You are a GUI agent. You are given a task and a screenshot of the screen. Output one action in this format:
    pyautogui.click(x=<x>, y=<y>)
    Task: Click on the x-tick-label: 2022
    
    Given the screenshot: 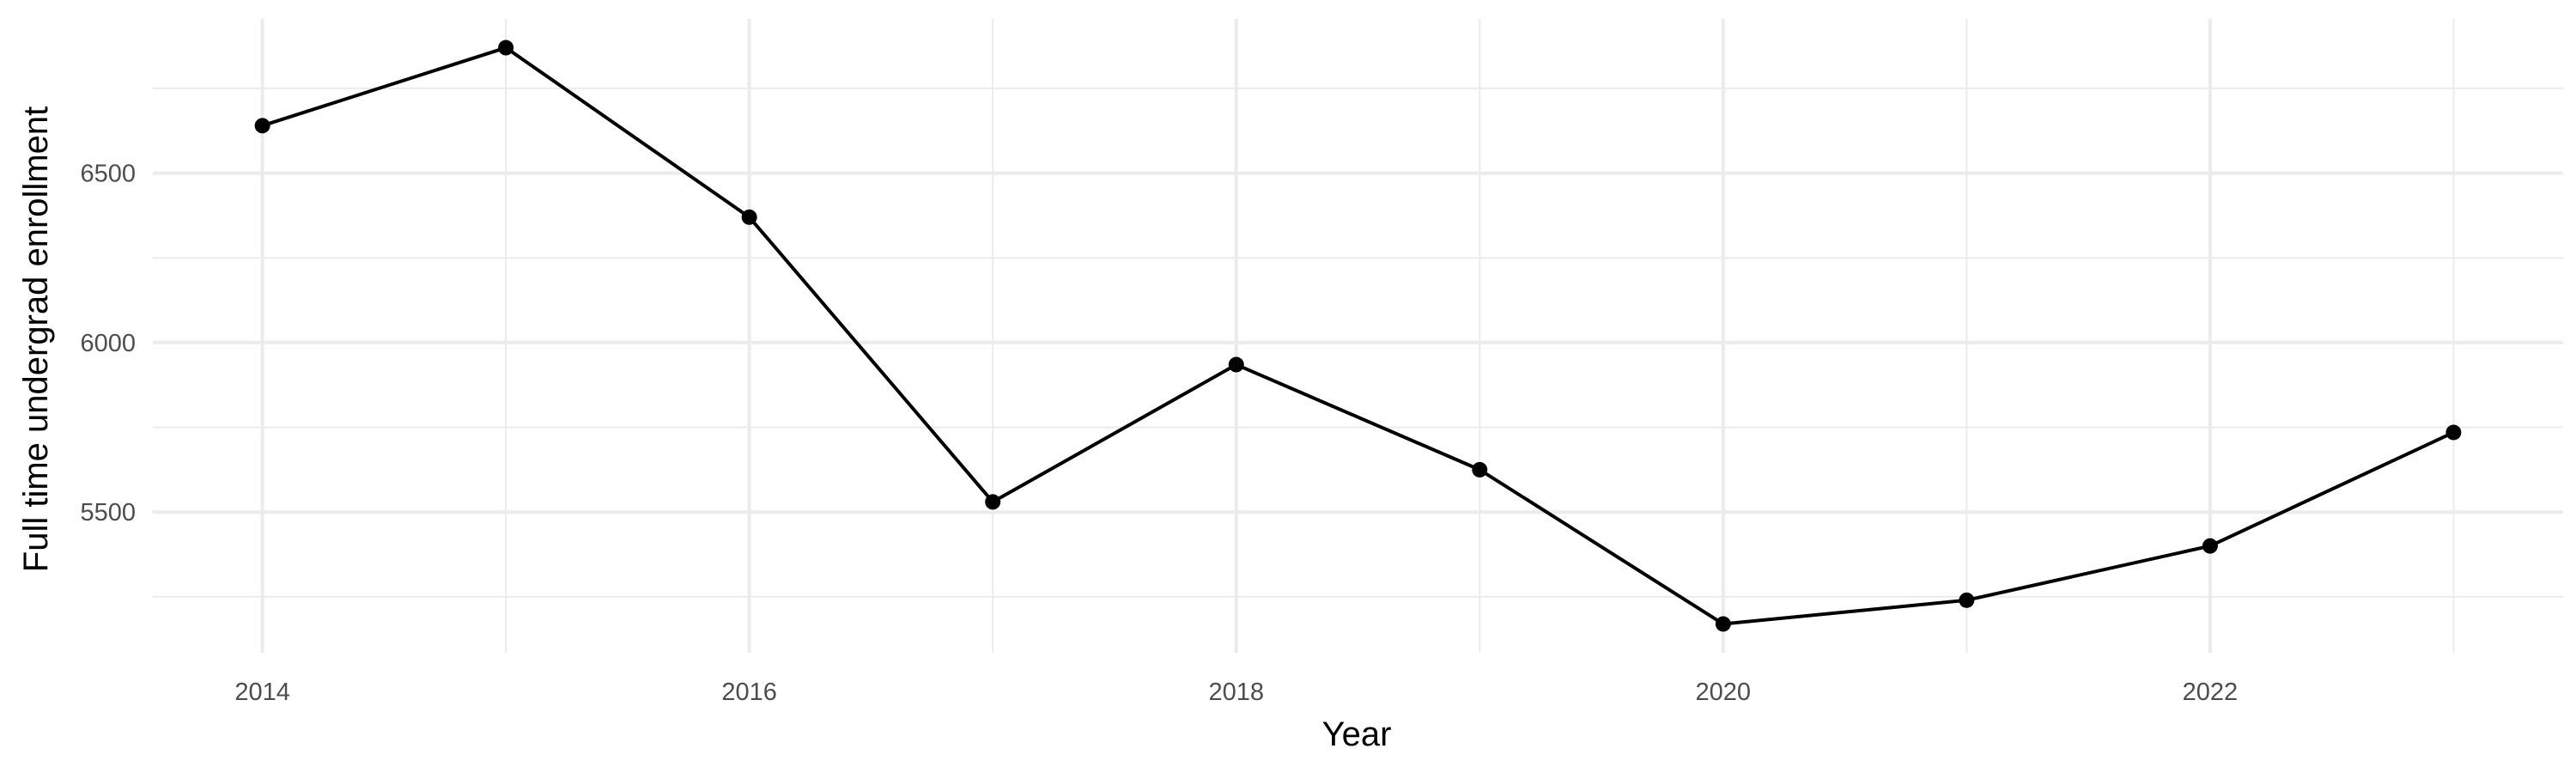 What is the action you would take?
    pyautogui.click(x=2211, y=692)
    